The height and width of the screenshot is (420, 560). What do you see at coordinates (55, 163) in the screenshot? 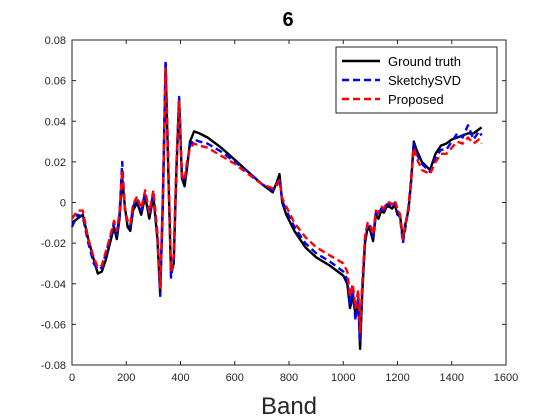
I see `y-tick-label: 0.02` at bounding box center [55, 163].